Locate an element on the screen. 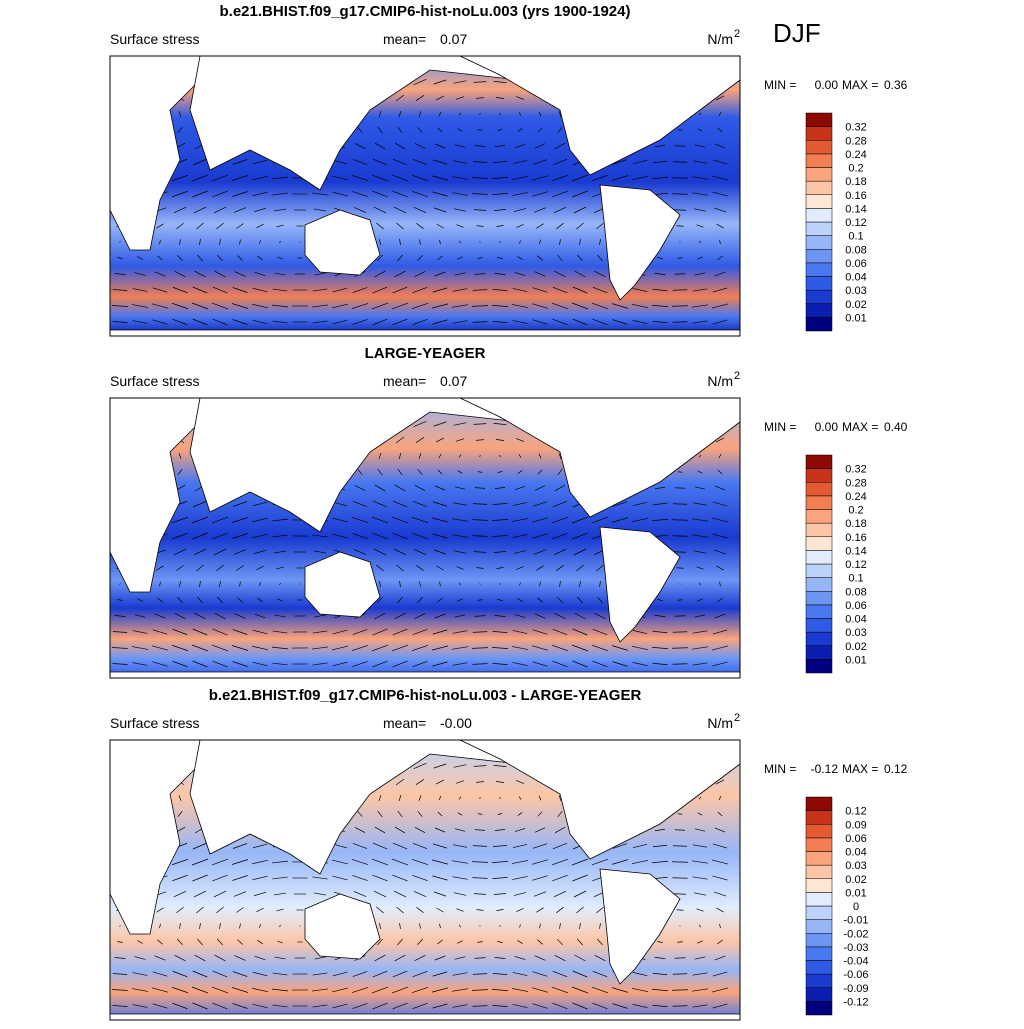  min-value: 0.00 is located at coordinates (827, 85).